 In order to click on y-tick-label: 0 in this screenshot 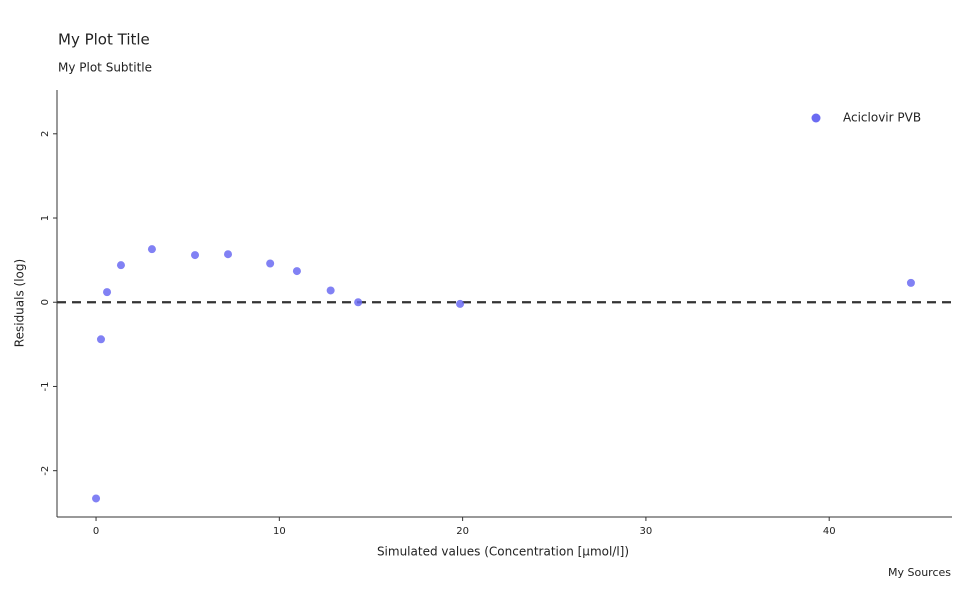, I will do `click(45, 302)`.